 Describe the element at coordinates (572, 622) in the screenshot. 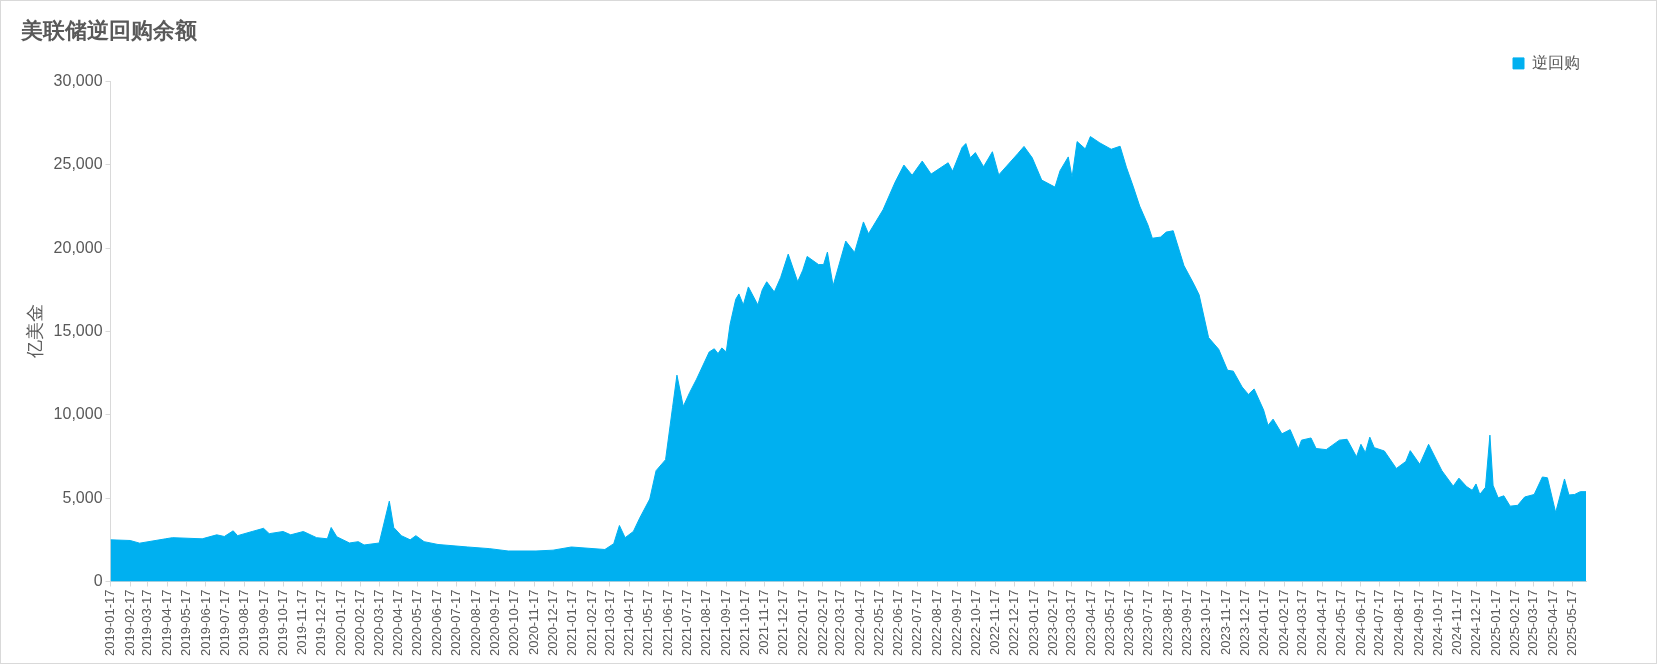

I see `x-tick-label: 2021-01-17` at that location.